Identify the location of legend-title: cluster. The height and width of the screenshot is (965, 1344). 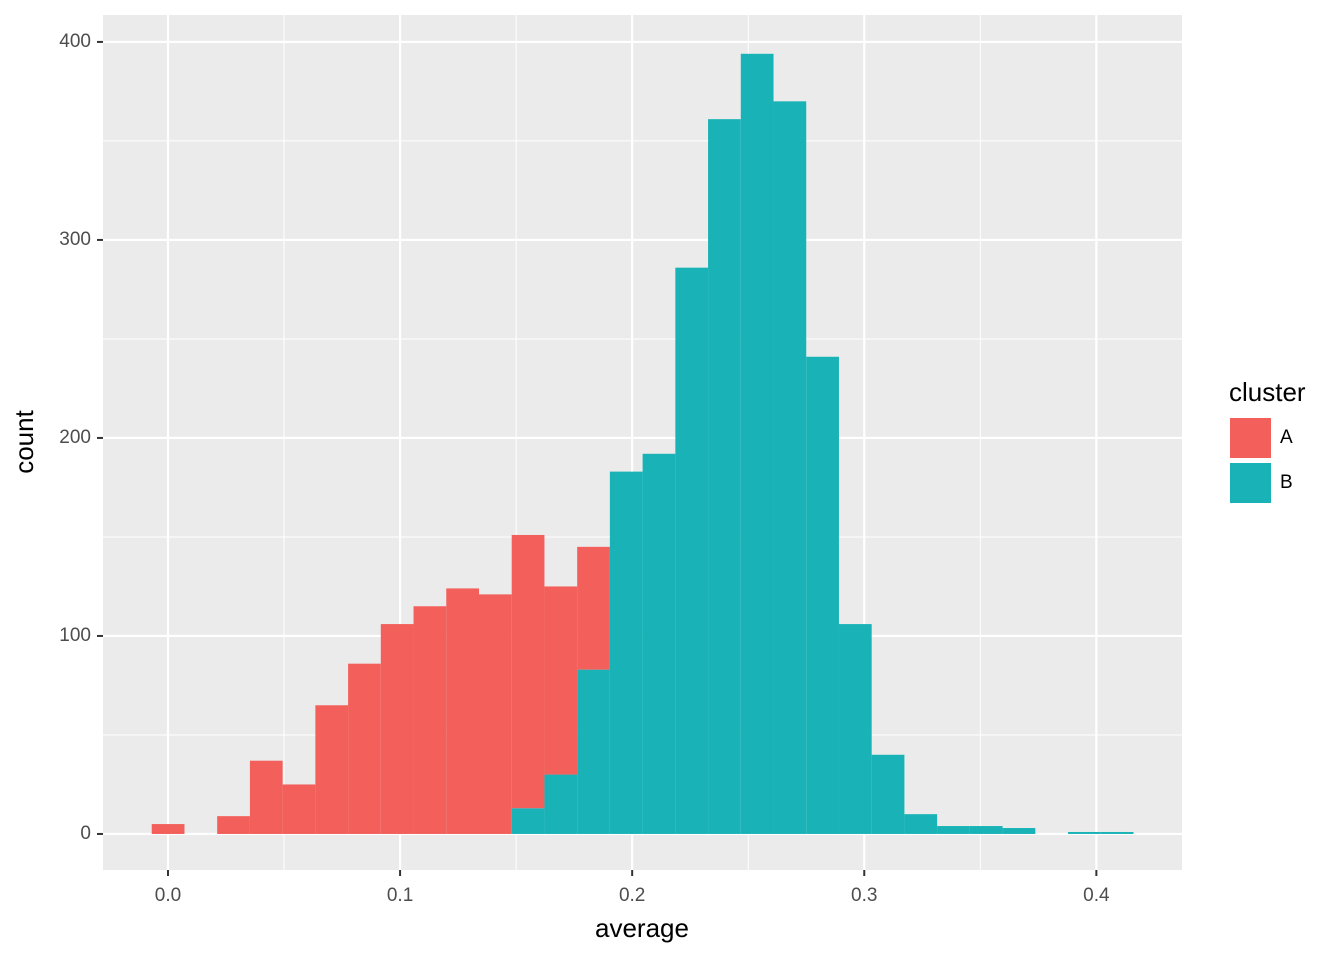
(1267, 392).